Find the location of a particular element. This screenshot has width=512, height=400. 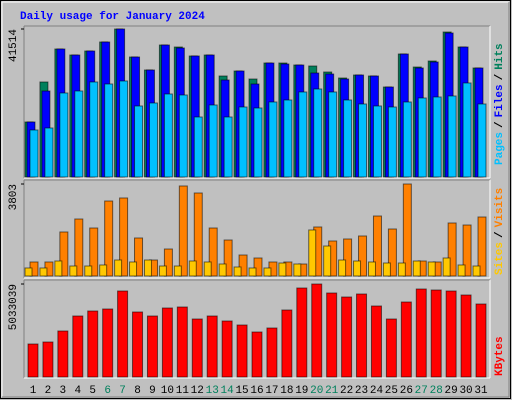

x-tick-label: 29 is located at coordinates (451, 391).